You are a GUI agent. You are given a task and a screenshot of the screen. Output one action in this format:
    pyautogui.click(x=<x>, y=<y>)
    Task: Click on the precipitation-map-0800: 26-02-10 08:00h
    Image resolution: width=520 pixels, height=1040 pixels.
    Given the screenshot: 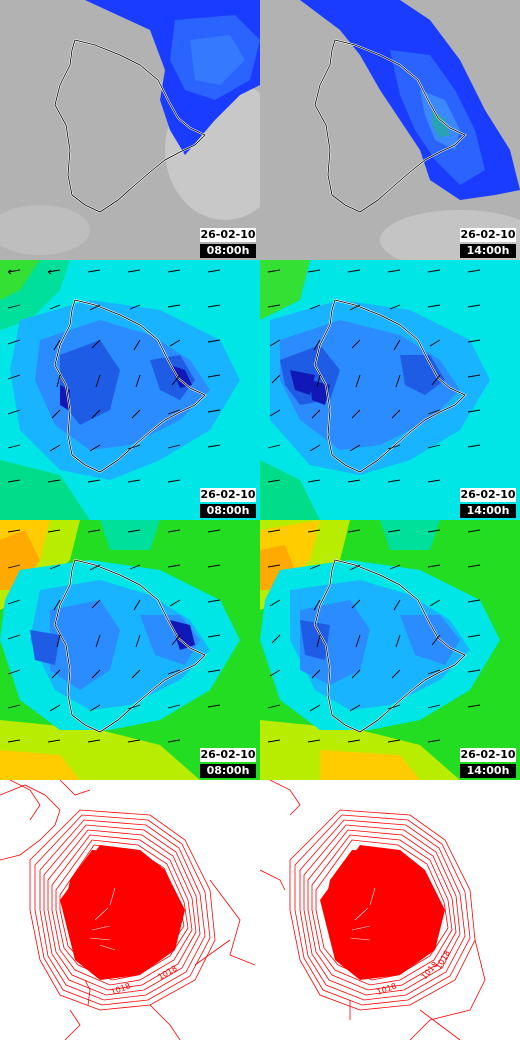 What is the action you would take?
    pyautogui.click(x=130, y=130)
    